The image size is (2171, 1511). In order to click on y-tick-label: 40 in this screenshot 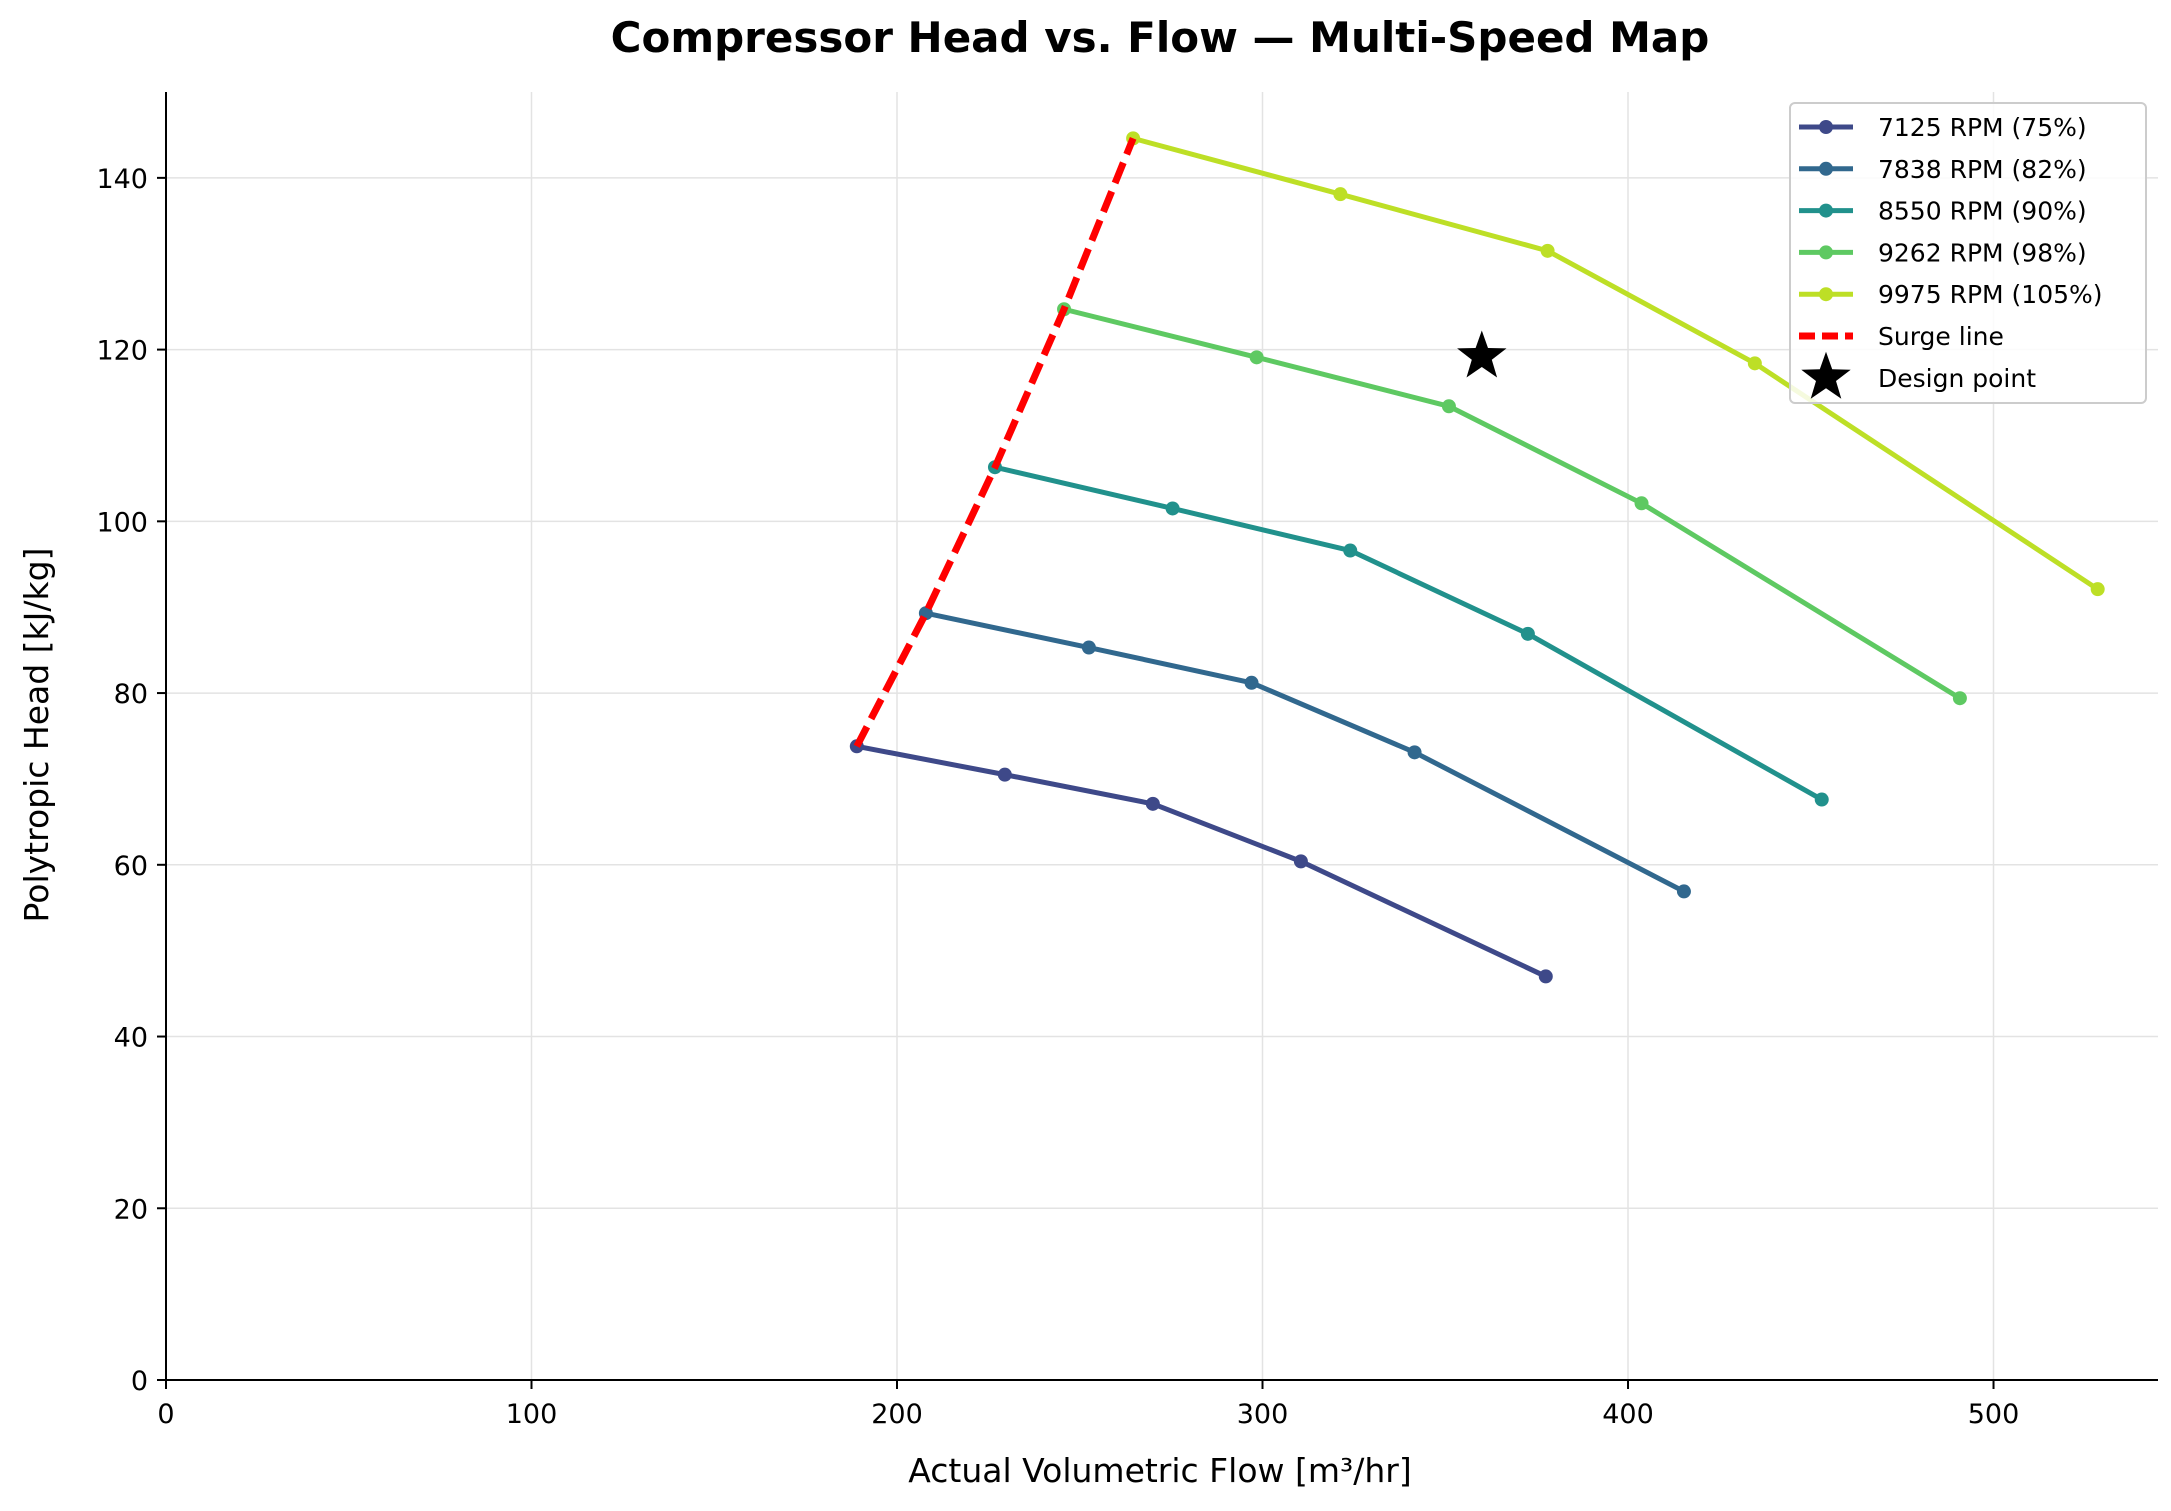, I will do `click(131, 1038)`.